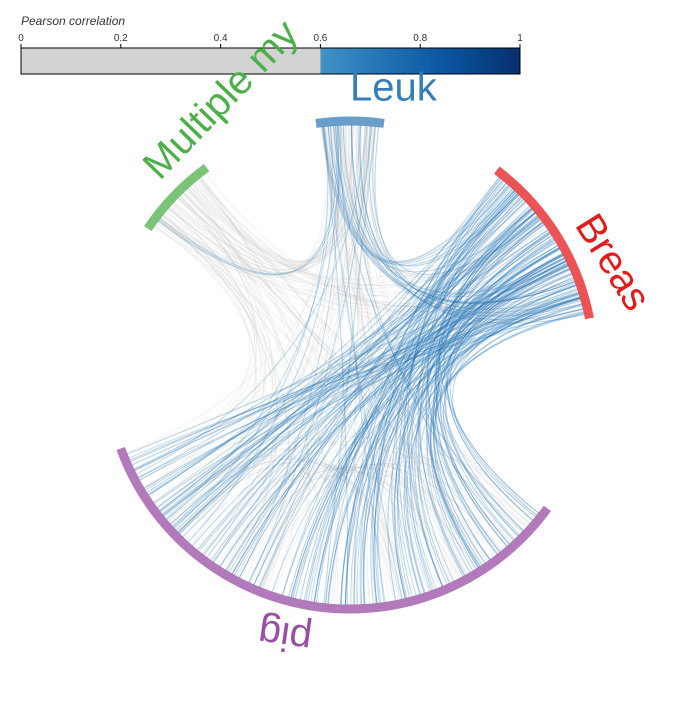 The image size is (700, 705). What do you see at coordinates (171, 61) in the screenshot?
I see `colorbar-gray-segment` at bounding box center [171, 61].